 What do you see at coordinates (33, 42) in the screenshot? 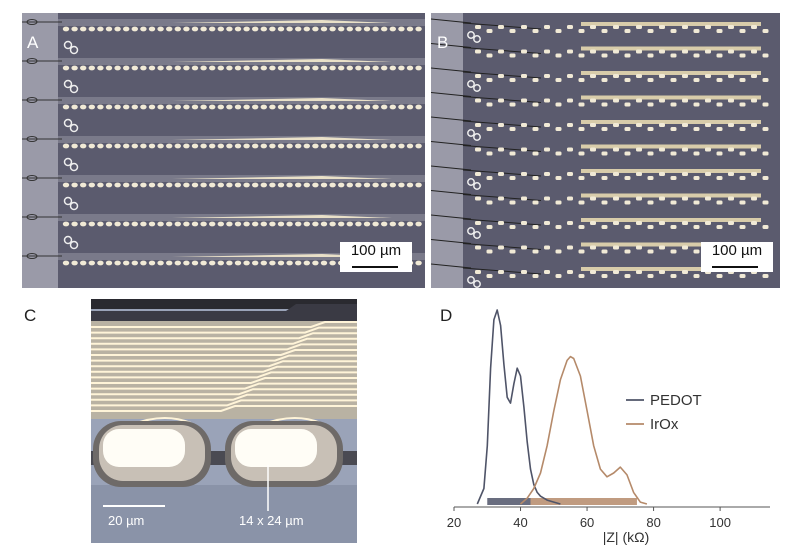
I see `panel-a-label: A` at bounding box center [33, 42].